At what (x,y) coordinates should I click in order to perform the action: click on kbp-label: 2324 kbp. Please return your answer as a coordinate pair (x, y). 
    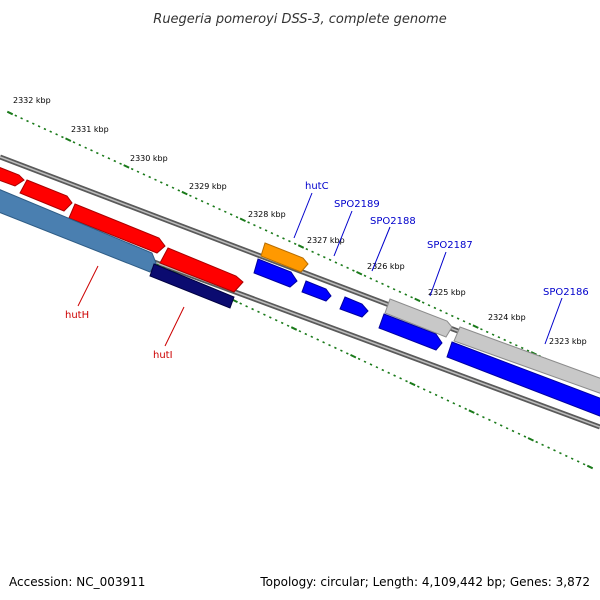
    Looking at the image, I should click on (507, 317).